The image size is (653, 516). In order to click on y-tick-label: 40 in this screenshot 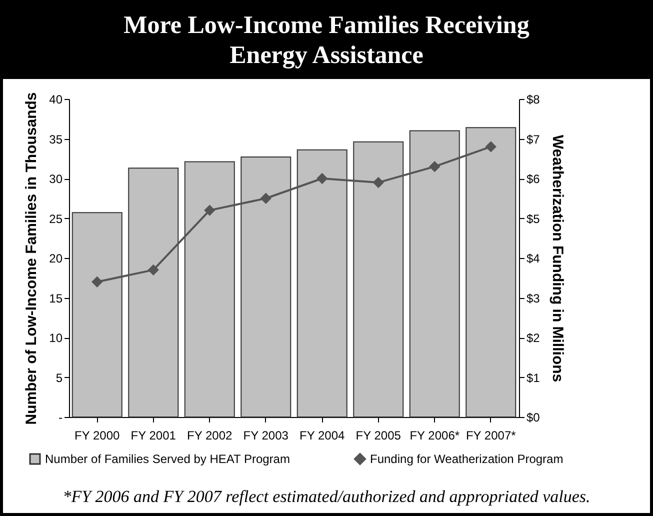, I will do `click(56, 99)`.